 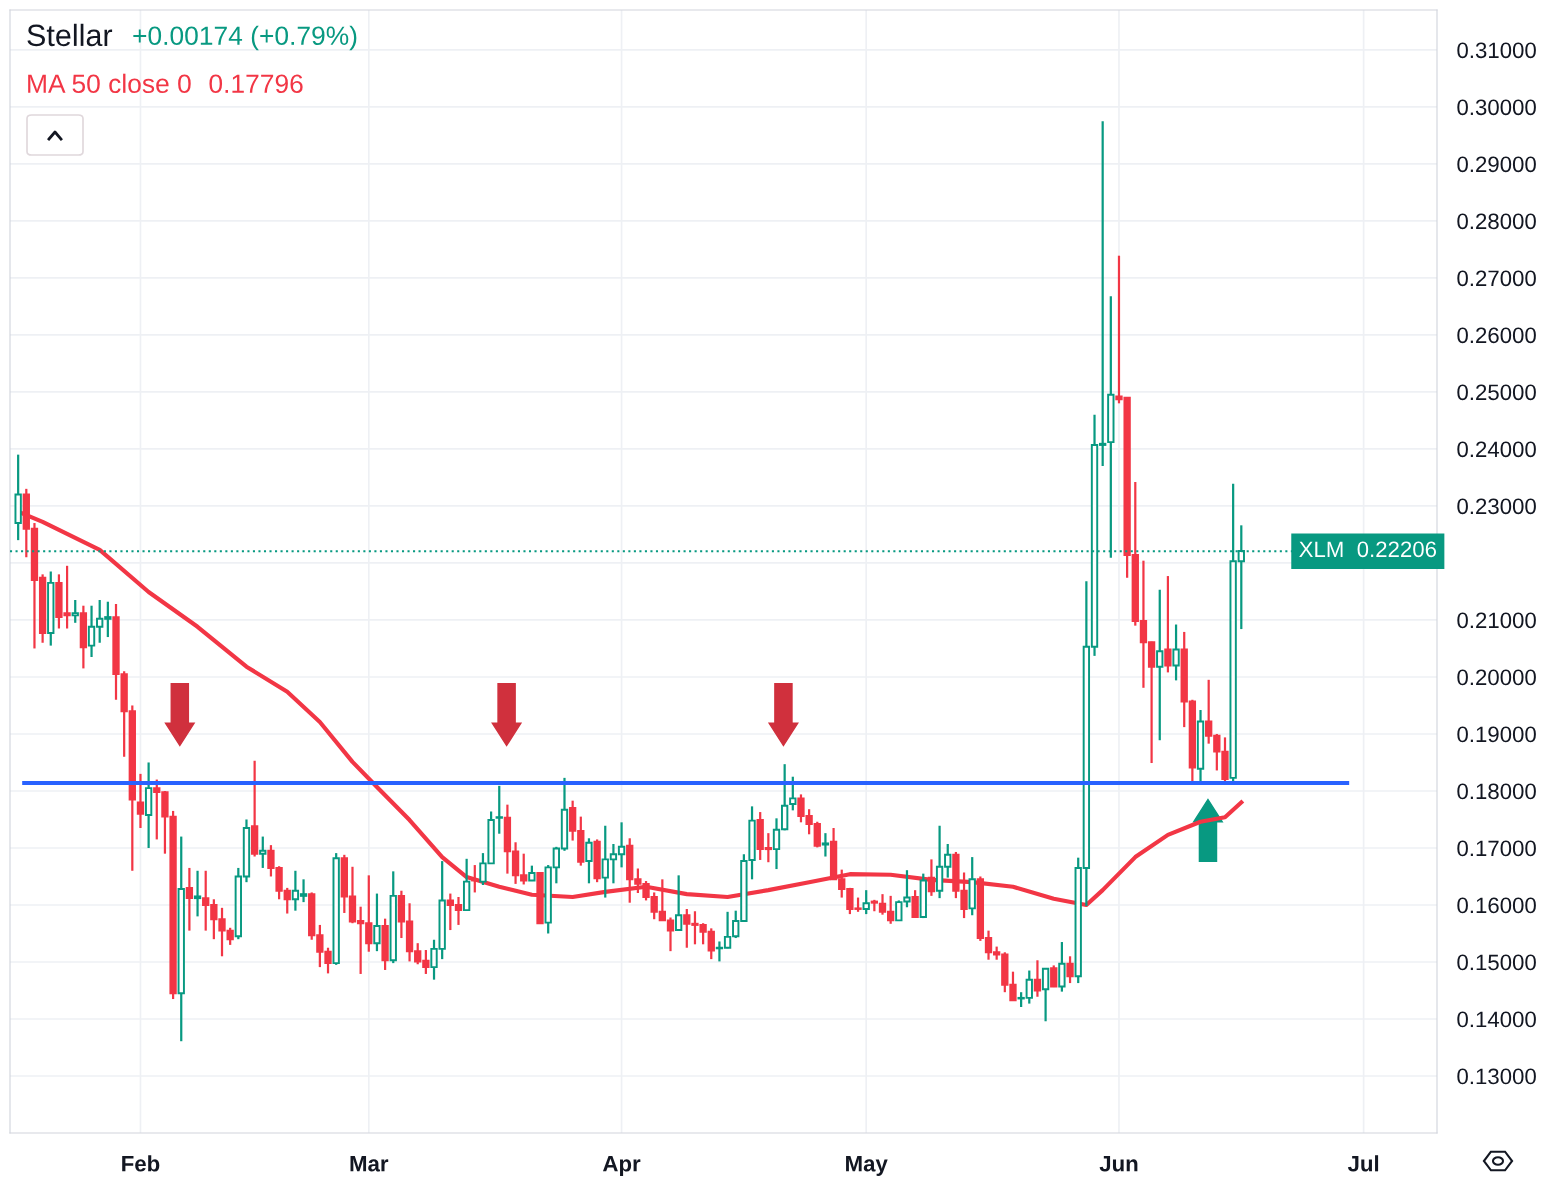 I want to click on ref-line-label: XLM 0.22206, so click(x=1368, y=549).